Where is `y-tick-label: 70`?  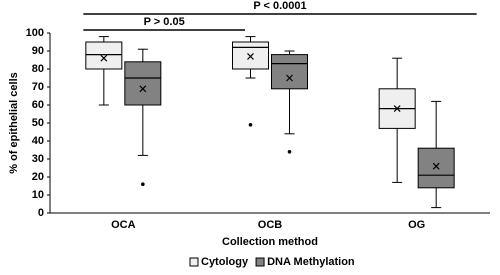 y-tick-label: 70 is located at coordinates (38, 87).